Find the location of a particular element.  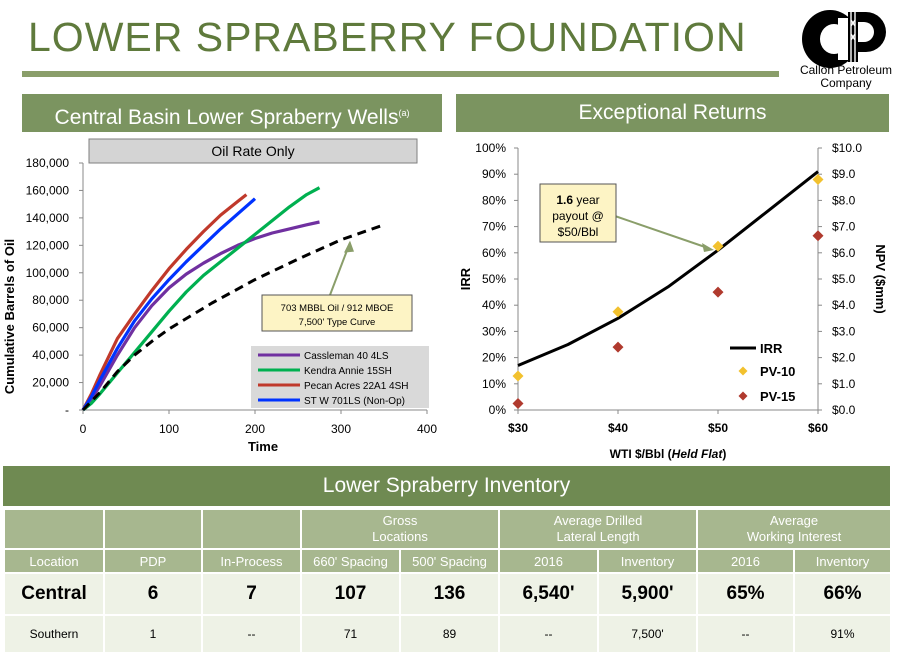

y-right-tick-label: $1.0 is located at coordinates (844, 384).